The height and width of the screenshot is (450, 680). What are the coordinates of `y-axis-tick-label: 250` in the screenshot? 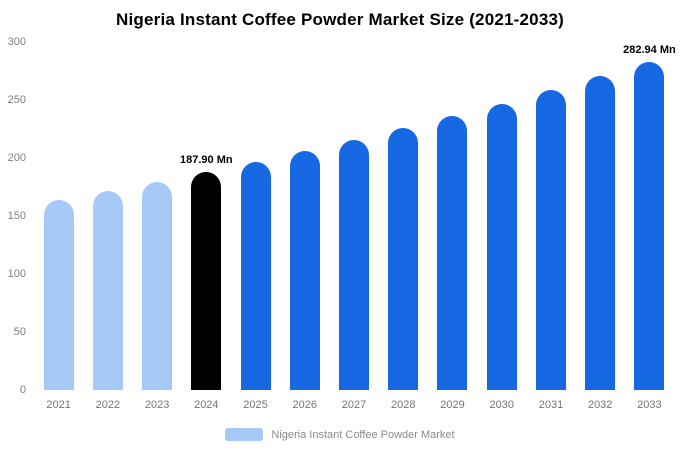 It's located at (16, 100).